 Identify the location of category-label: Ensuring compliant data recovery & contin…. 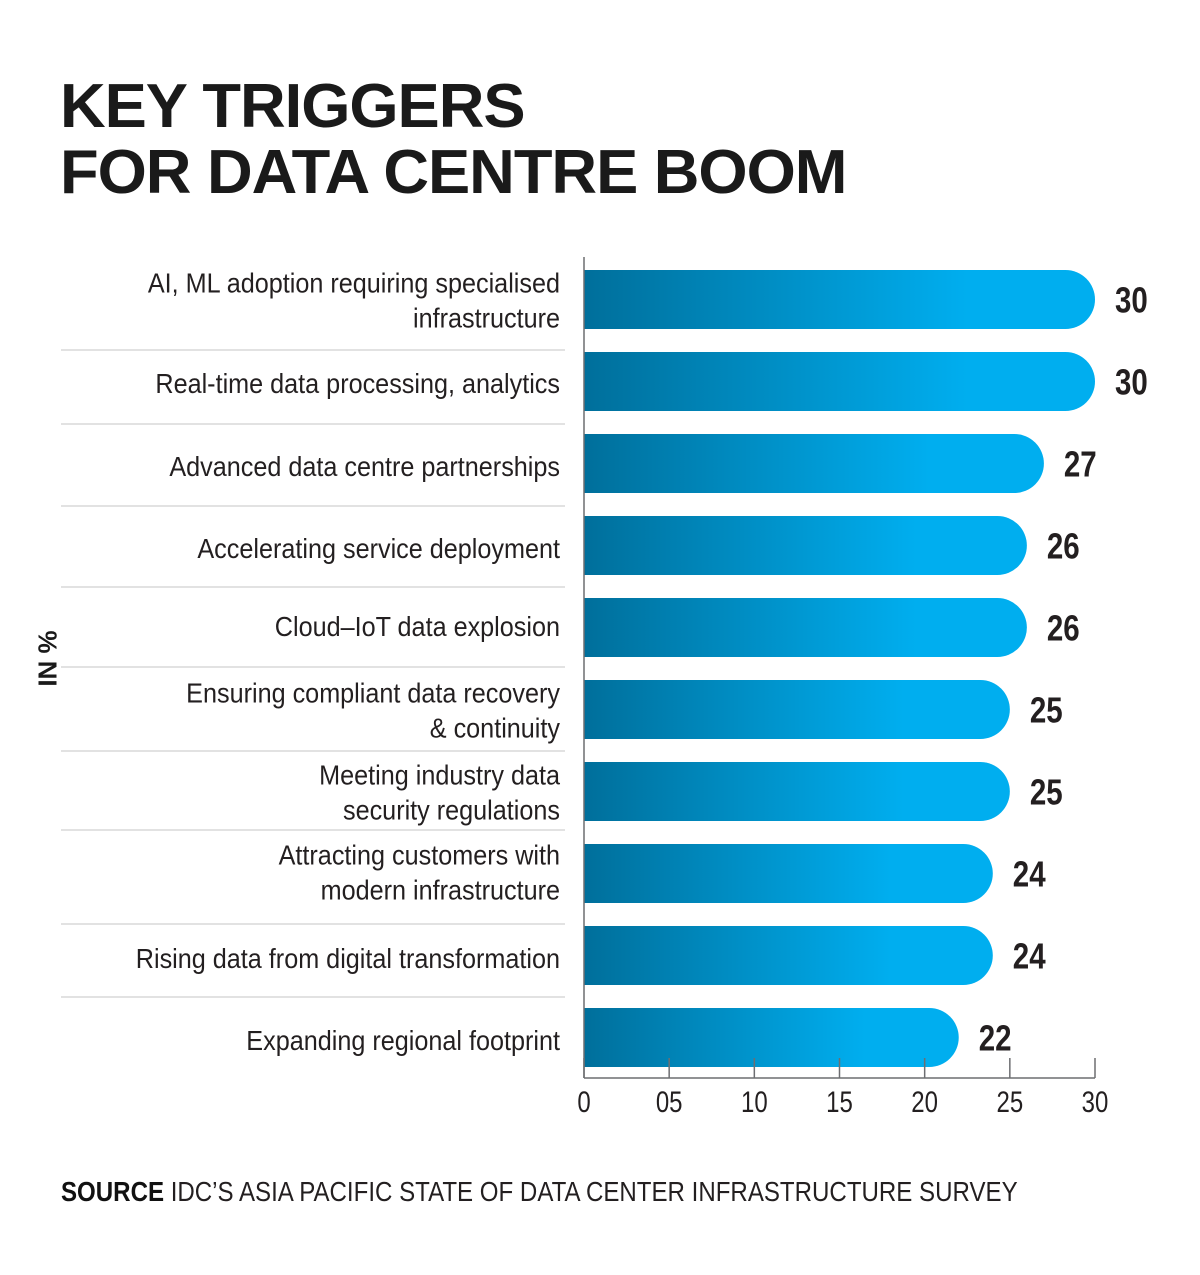
(373, 710).